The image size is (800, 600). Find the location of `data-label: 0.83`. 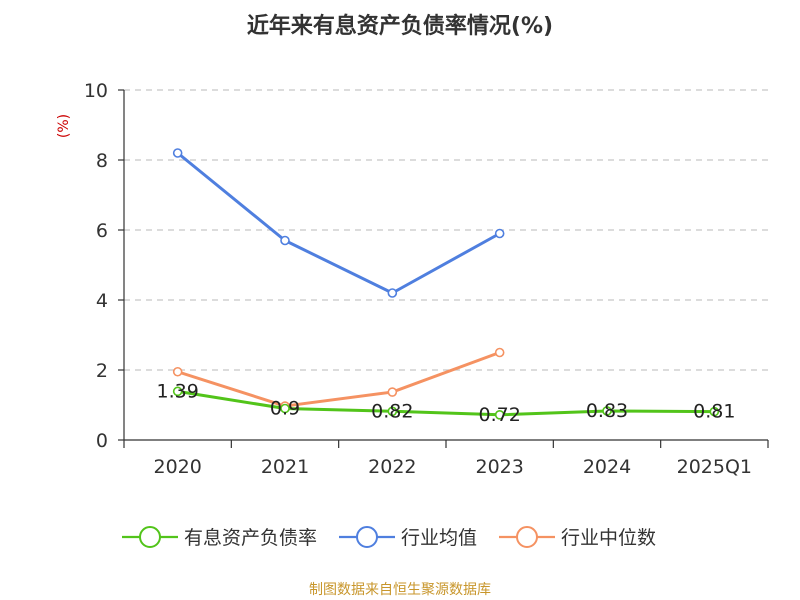

data-label: 0.83 is located at coordinates (607, 411).